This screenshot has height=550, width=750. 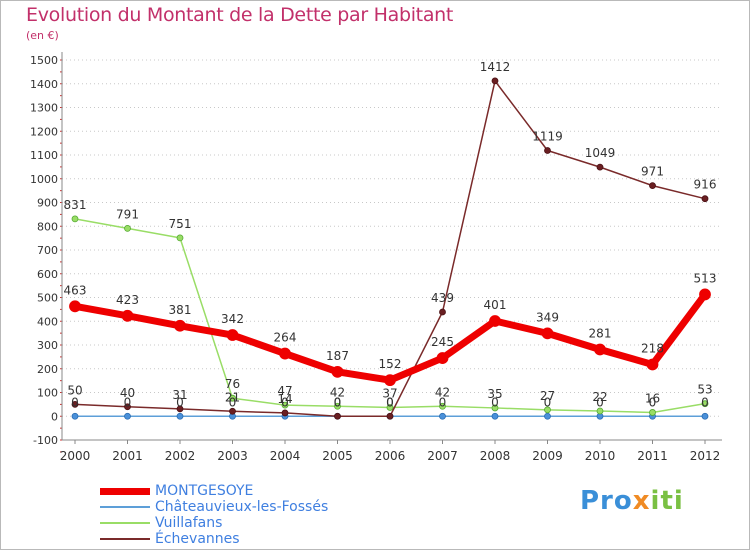 What do you see at coordinates (285, 338) in the screenshot?
I see `data-label-montgesoye: 264` at bounding box center [285, 338].